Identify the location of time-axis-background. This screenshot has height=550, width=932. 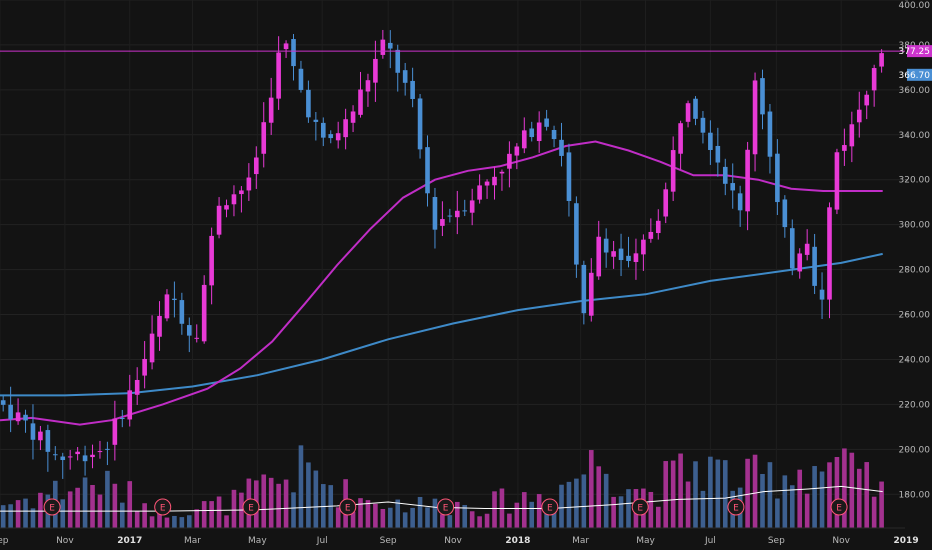
(466, 539).